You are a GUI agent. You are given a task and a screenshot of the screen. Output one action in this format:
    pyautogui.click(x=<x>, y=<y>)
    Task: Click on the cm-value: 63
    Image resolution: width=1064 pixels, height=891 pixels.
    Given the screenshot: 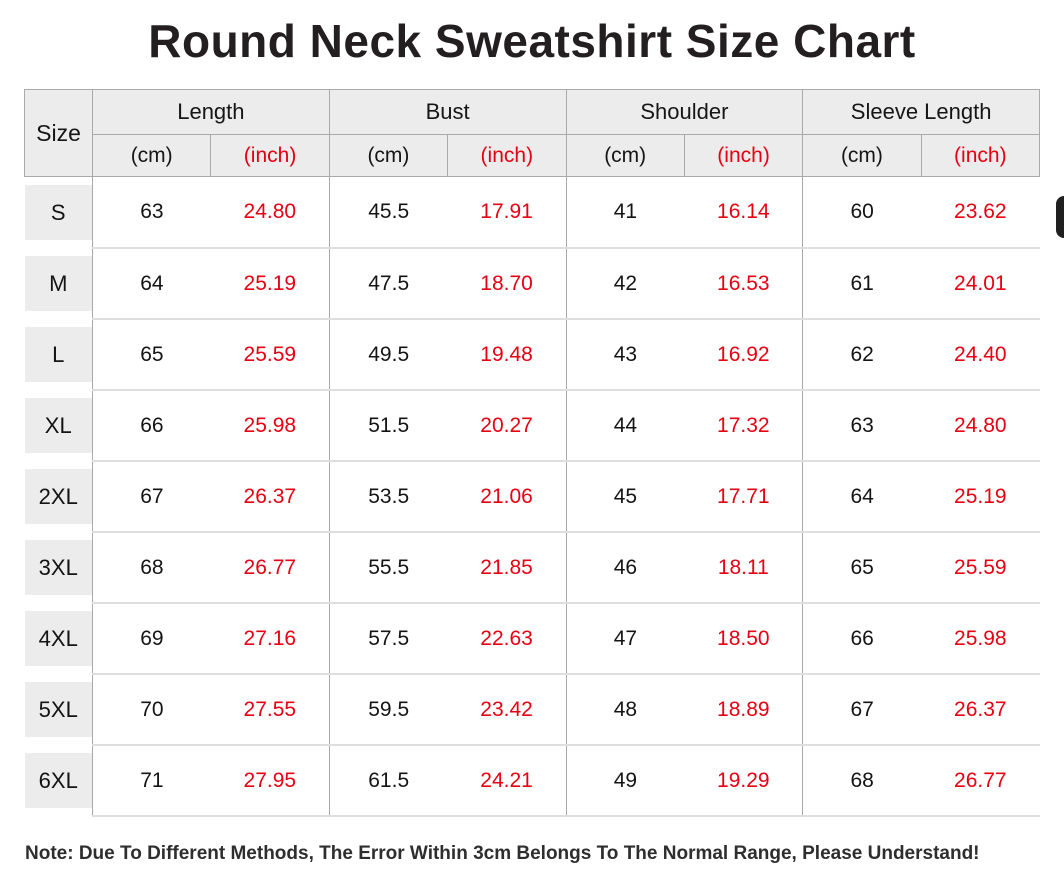 What is the action you would take?
    pyautogui.click(x=151, y=212)
    